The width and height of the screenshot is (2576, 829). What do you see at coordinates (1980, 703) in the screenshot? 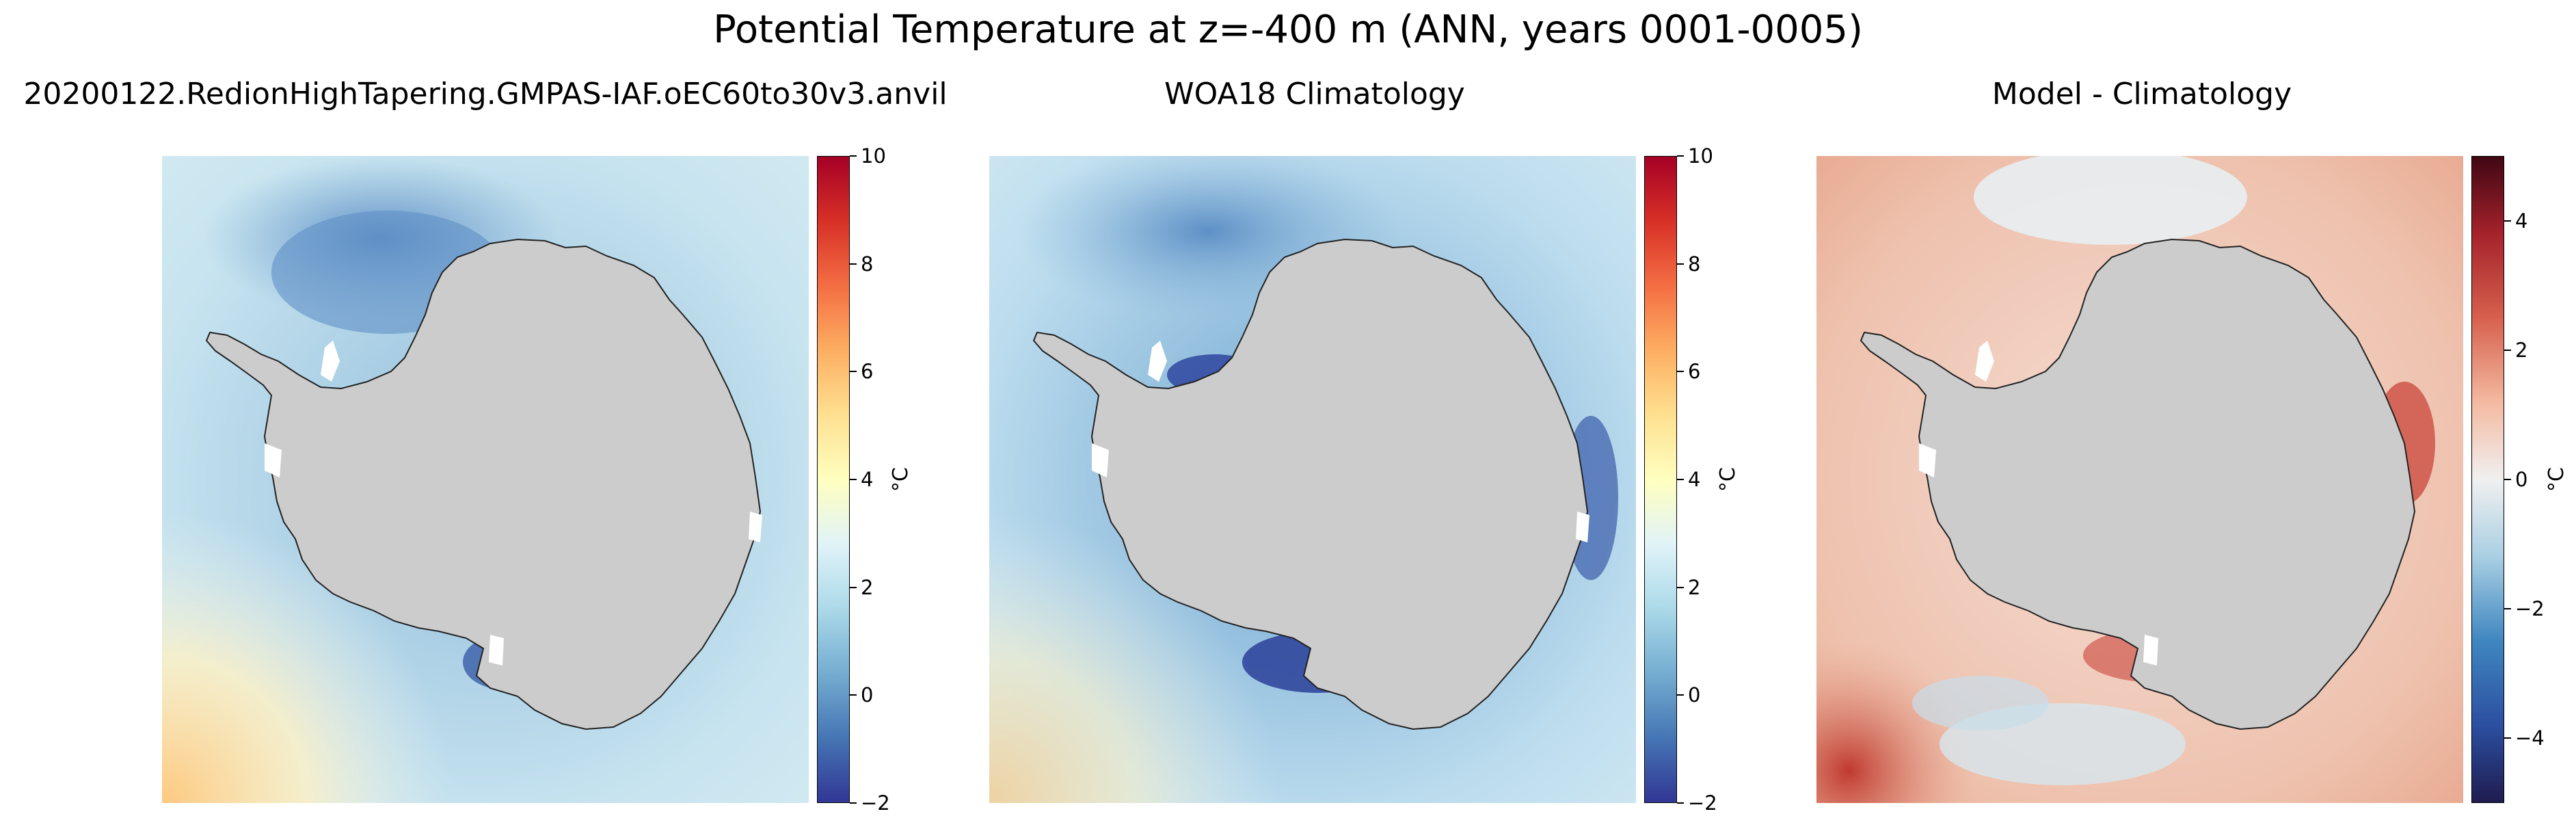
I see `cool-bias-region` at bounding box center [1980, 703].